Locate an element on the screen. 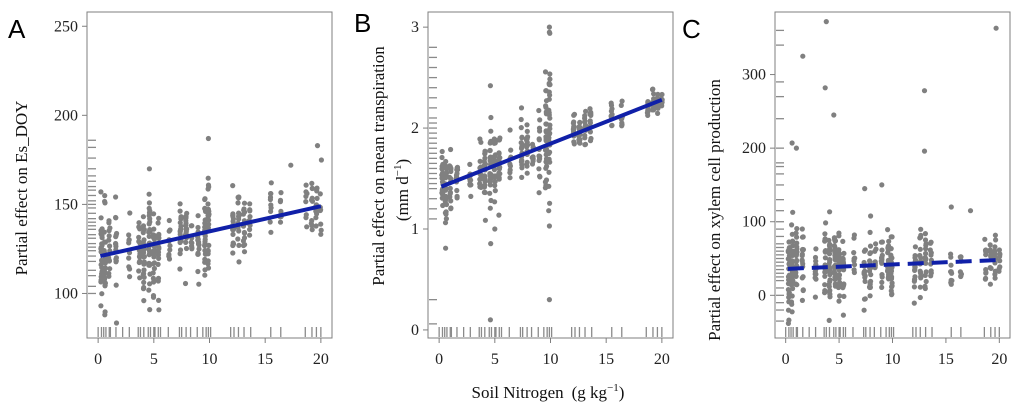  panel-b-y-tick-label: 2 is located at coordinates (415, 128).